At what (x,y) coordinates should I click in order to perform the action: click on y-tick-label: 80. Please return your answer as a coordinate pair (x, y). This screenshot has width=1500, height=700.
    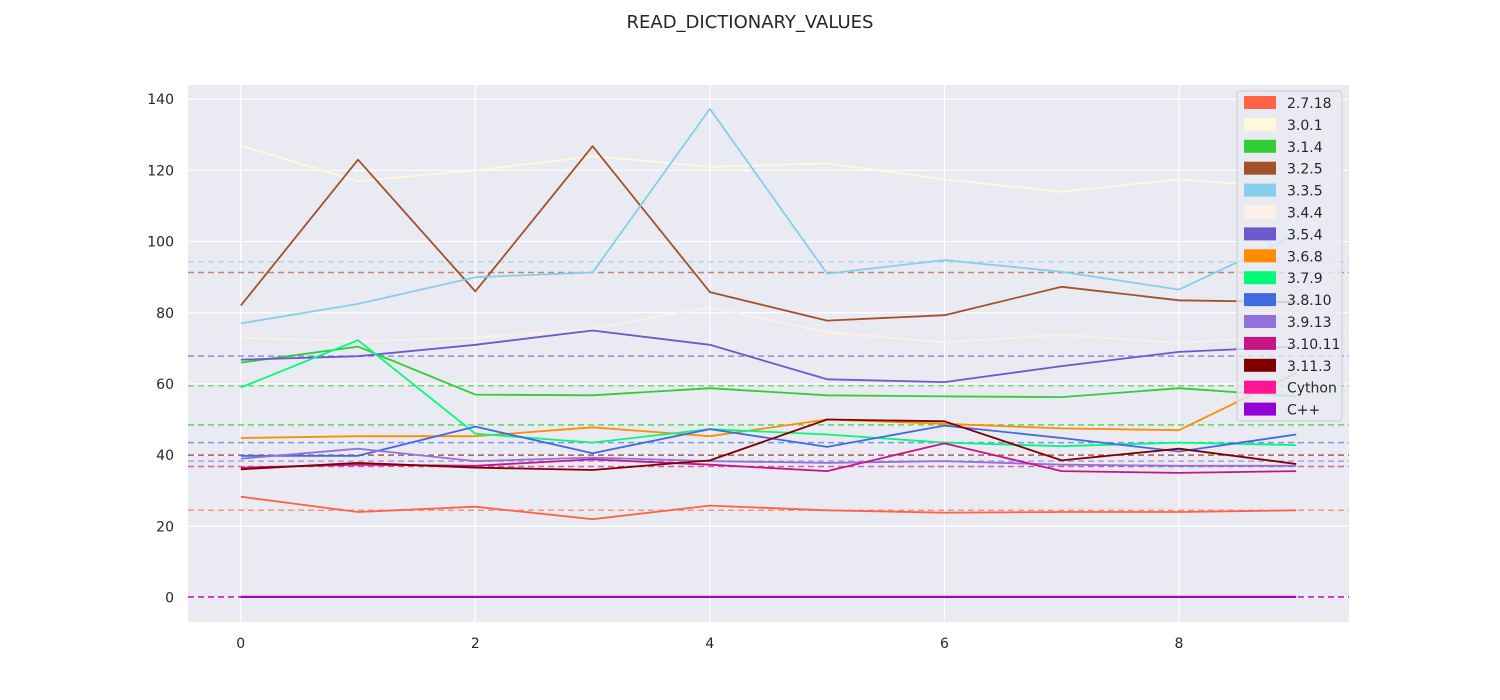
    Looking at the image, I should click on (165, 314).